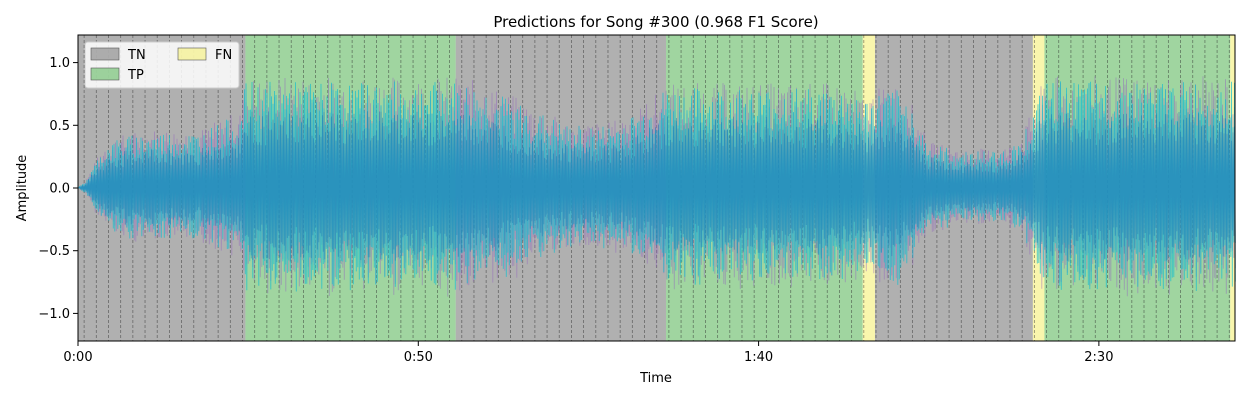 This screenshot has width=1250, height=404. I want to click on legend-label-tn: TN, so click(136, 55).